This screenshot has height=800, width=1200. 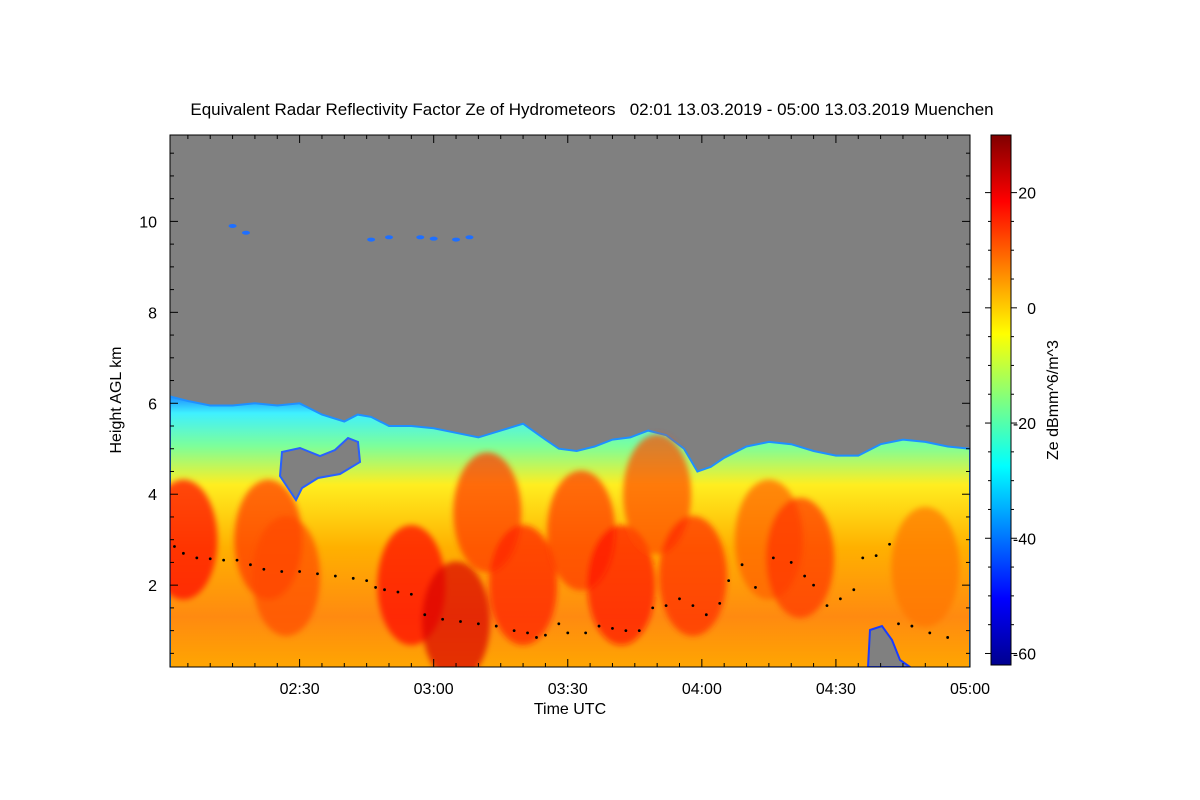 I want to click on colorbar-tick-label: -60, so click(x=1024, y=654).